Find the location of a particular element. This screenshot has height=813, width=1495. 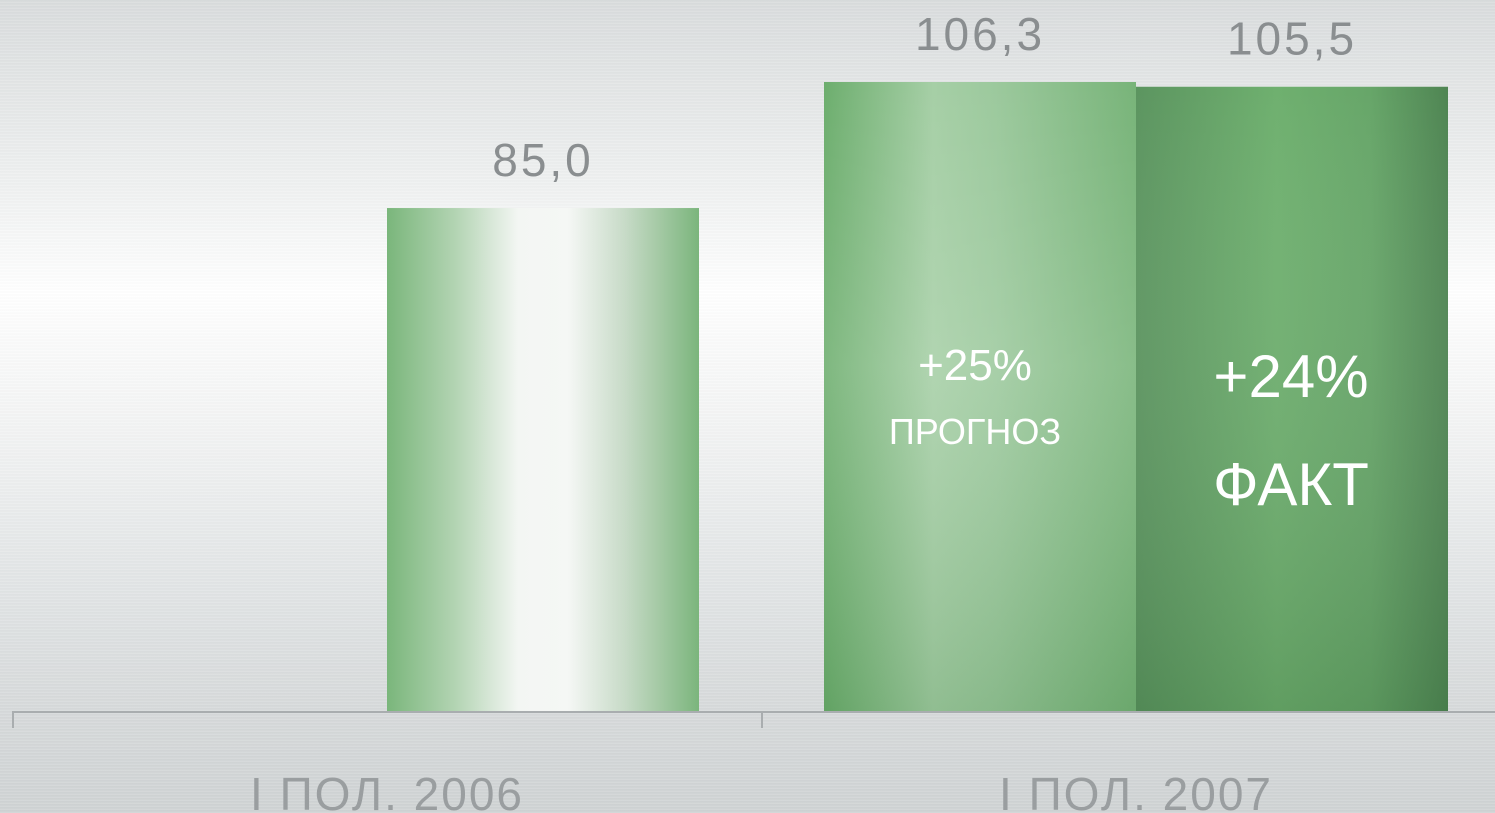

data-label-2007-forecast: 106,3 is located at coordinates (980, 34).